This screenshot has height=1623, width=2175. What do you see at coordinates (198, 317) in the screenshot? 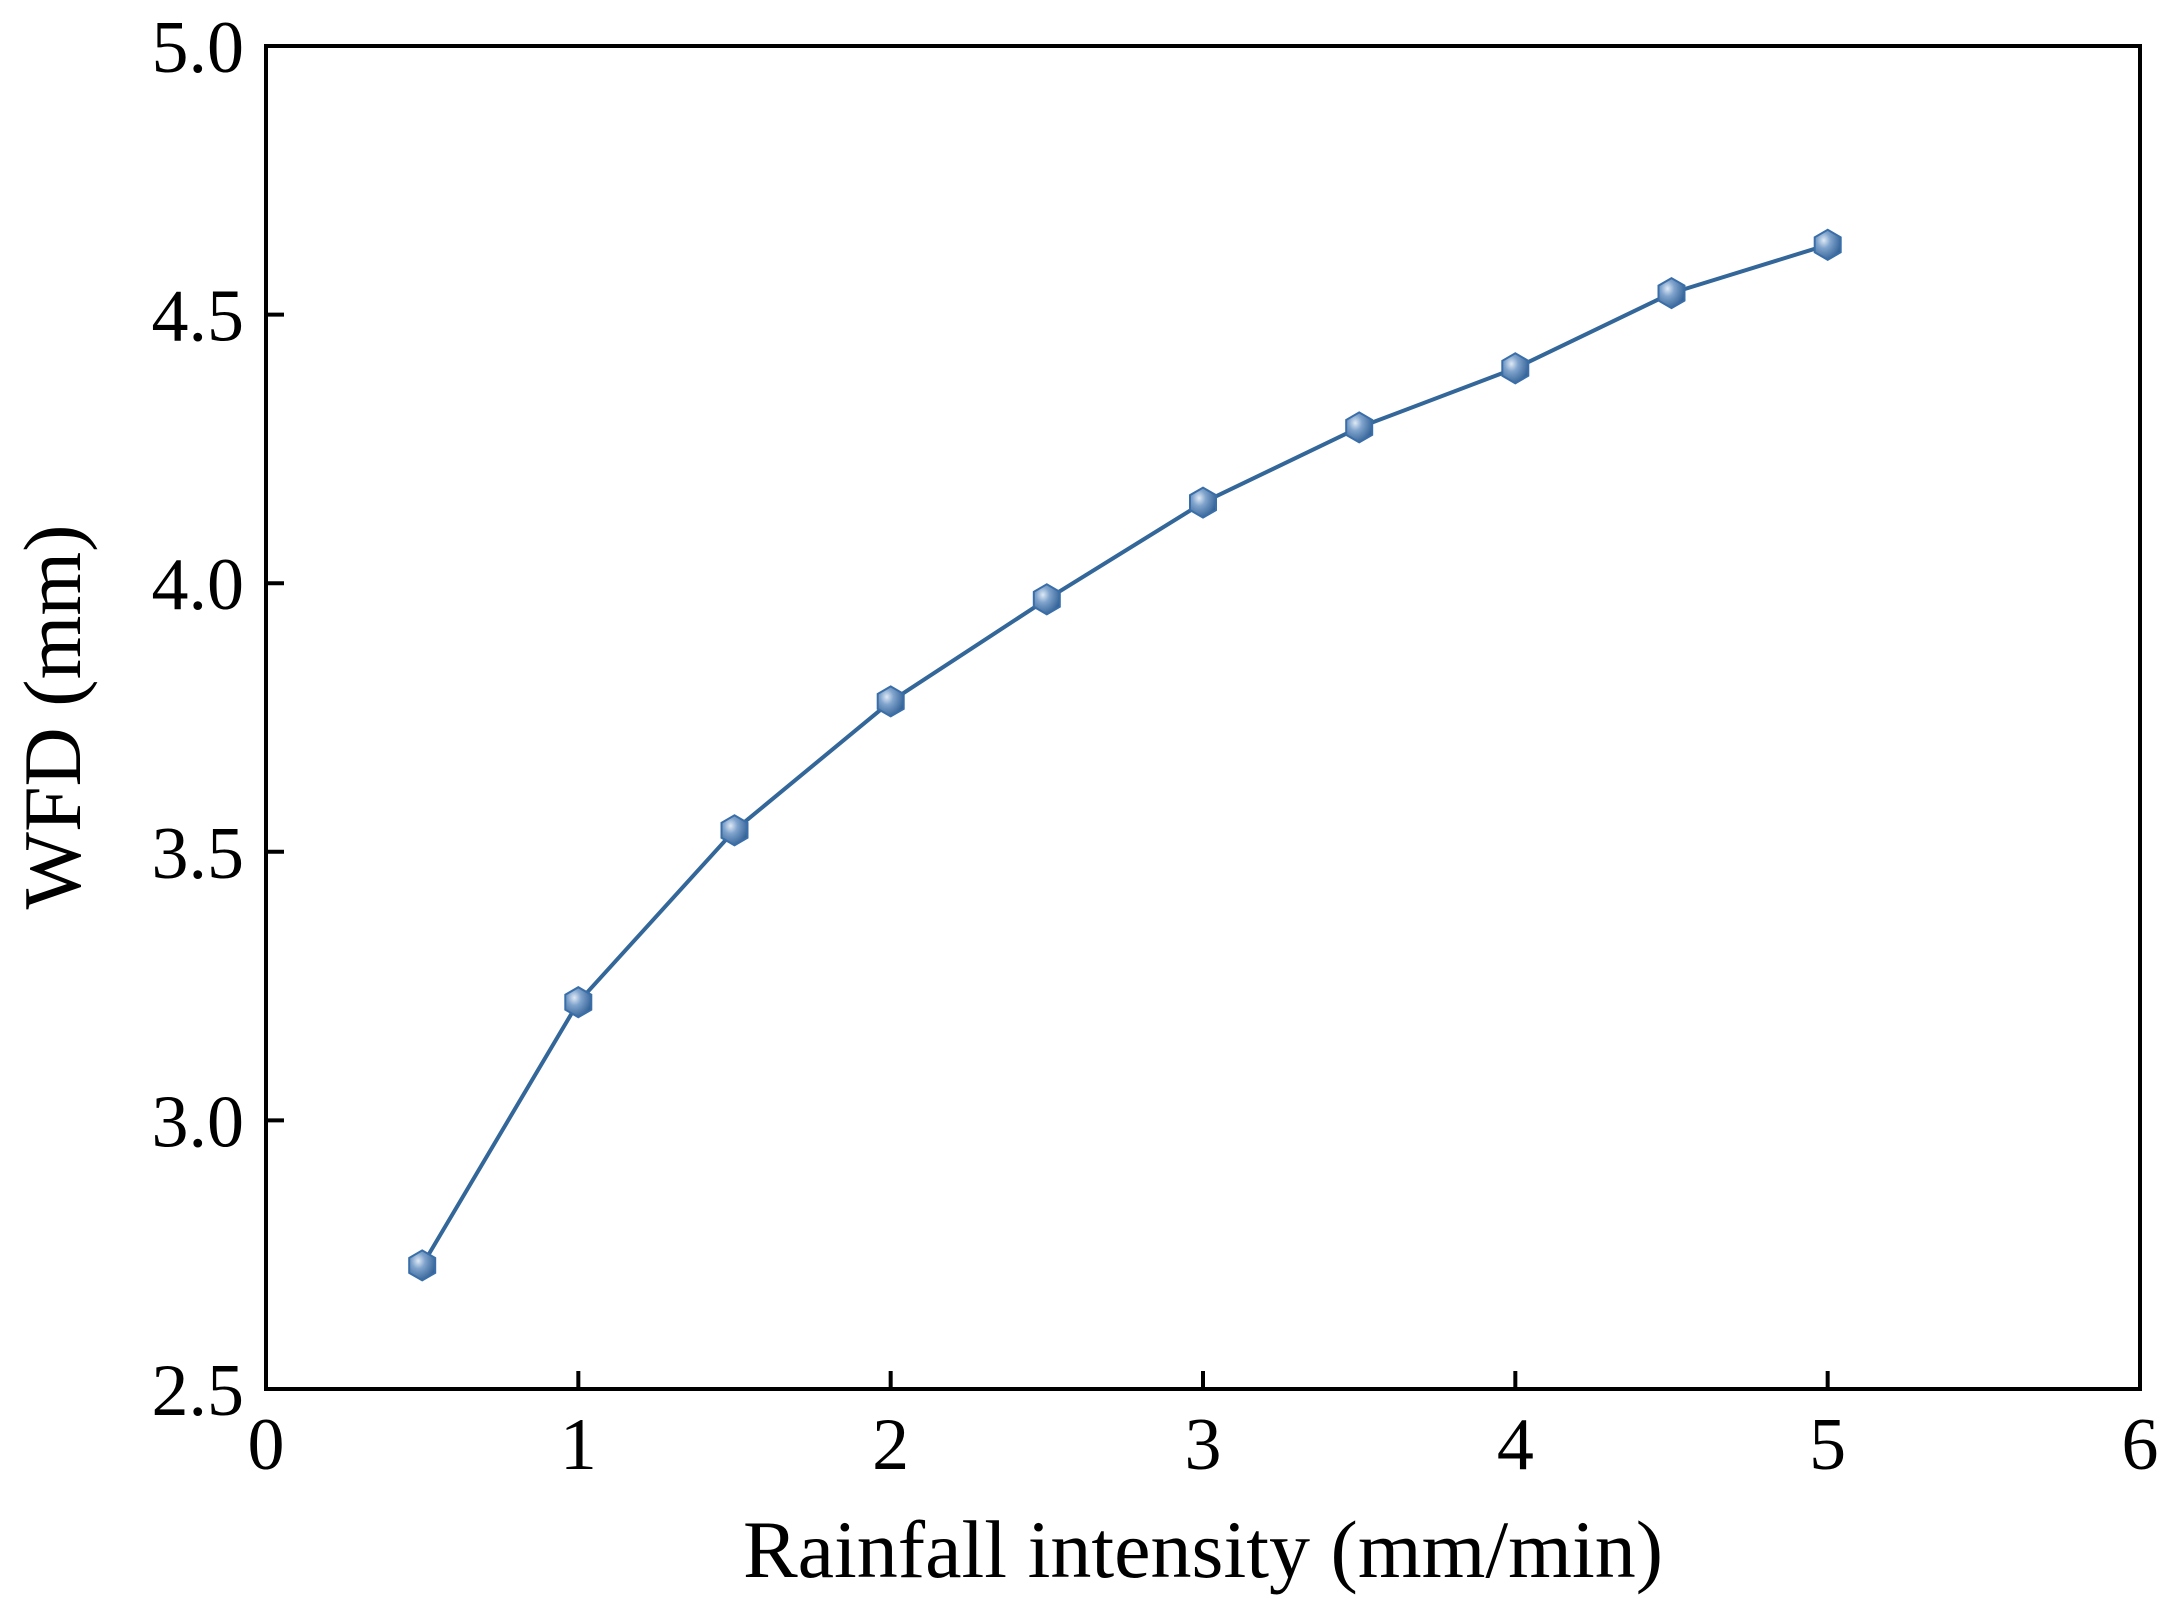
I see `y-tick-label: 4.5` at bounding box center [198, 317].